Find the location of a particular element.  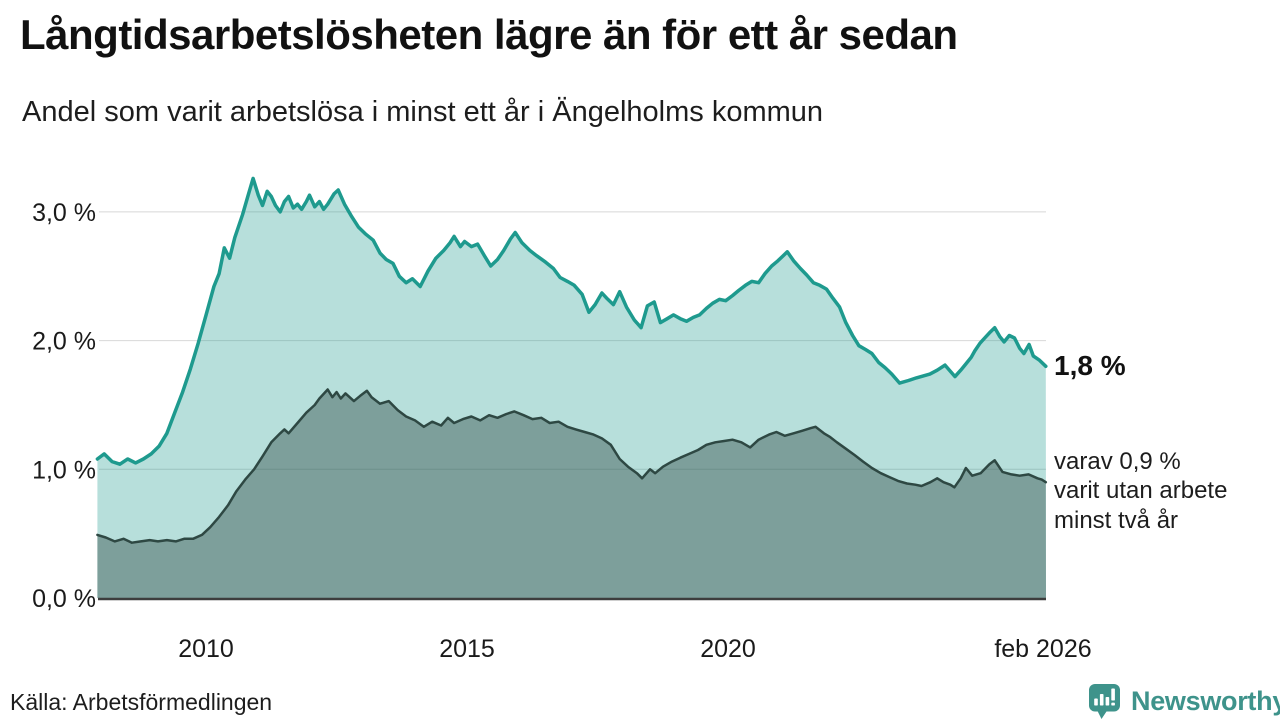

x-axis-tick-label: 2015 is located at coordinates (467, 649).